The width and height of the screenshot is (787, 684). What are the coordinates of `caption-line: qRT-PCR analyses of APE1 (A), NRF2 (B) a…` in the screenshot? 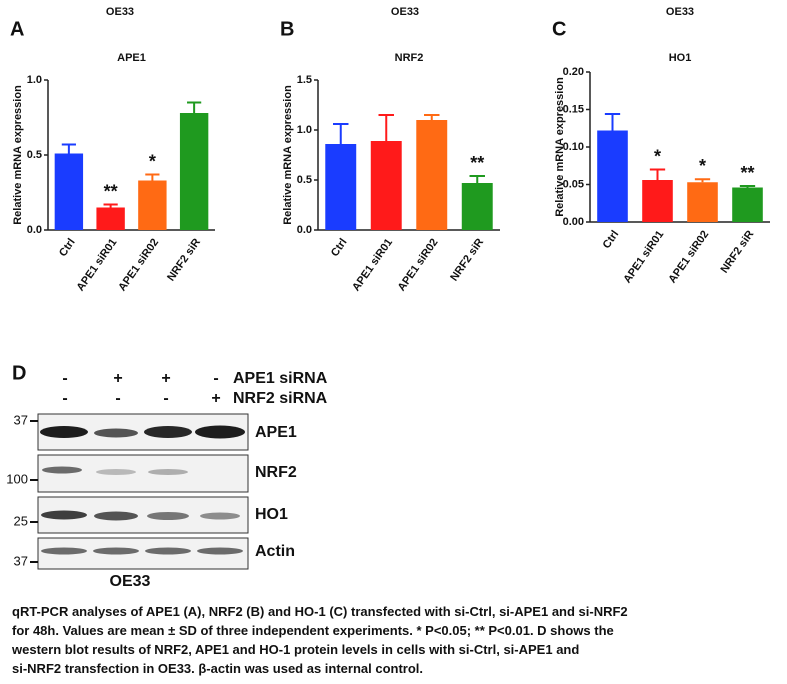 It's located at (320, 611).